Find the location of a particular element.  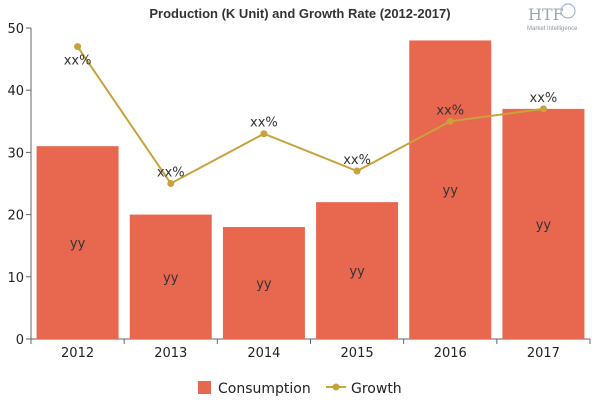

logo-globe-icon is located at coordinates (568, 11).